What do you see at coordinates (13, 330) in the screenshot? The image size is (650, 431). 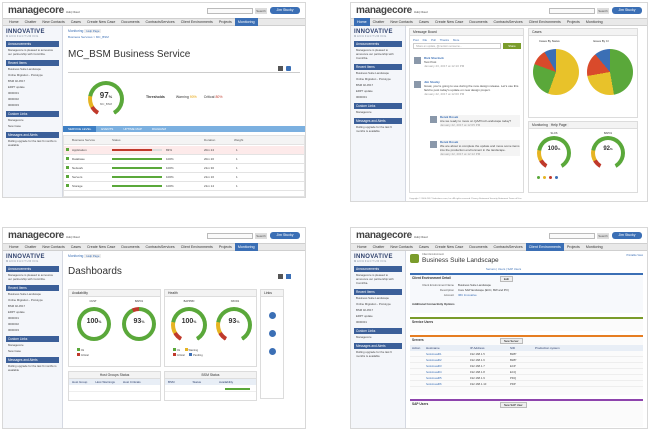 I see `recent-item: 0000003` at bounding box center [13, 330].